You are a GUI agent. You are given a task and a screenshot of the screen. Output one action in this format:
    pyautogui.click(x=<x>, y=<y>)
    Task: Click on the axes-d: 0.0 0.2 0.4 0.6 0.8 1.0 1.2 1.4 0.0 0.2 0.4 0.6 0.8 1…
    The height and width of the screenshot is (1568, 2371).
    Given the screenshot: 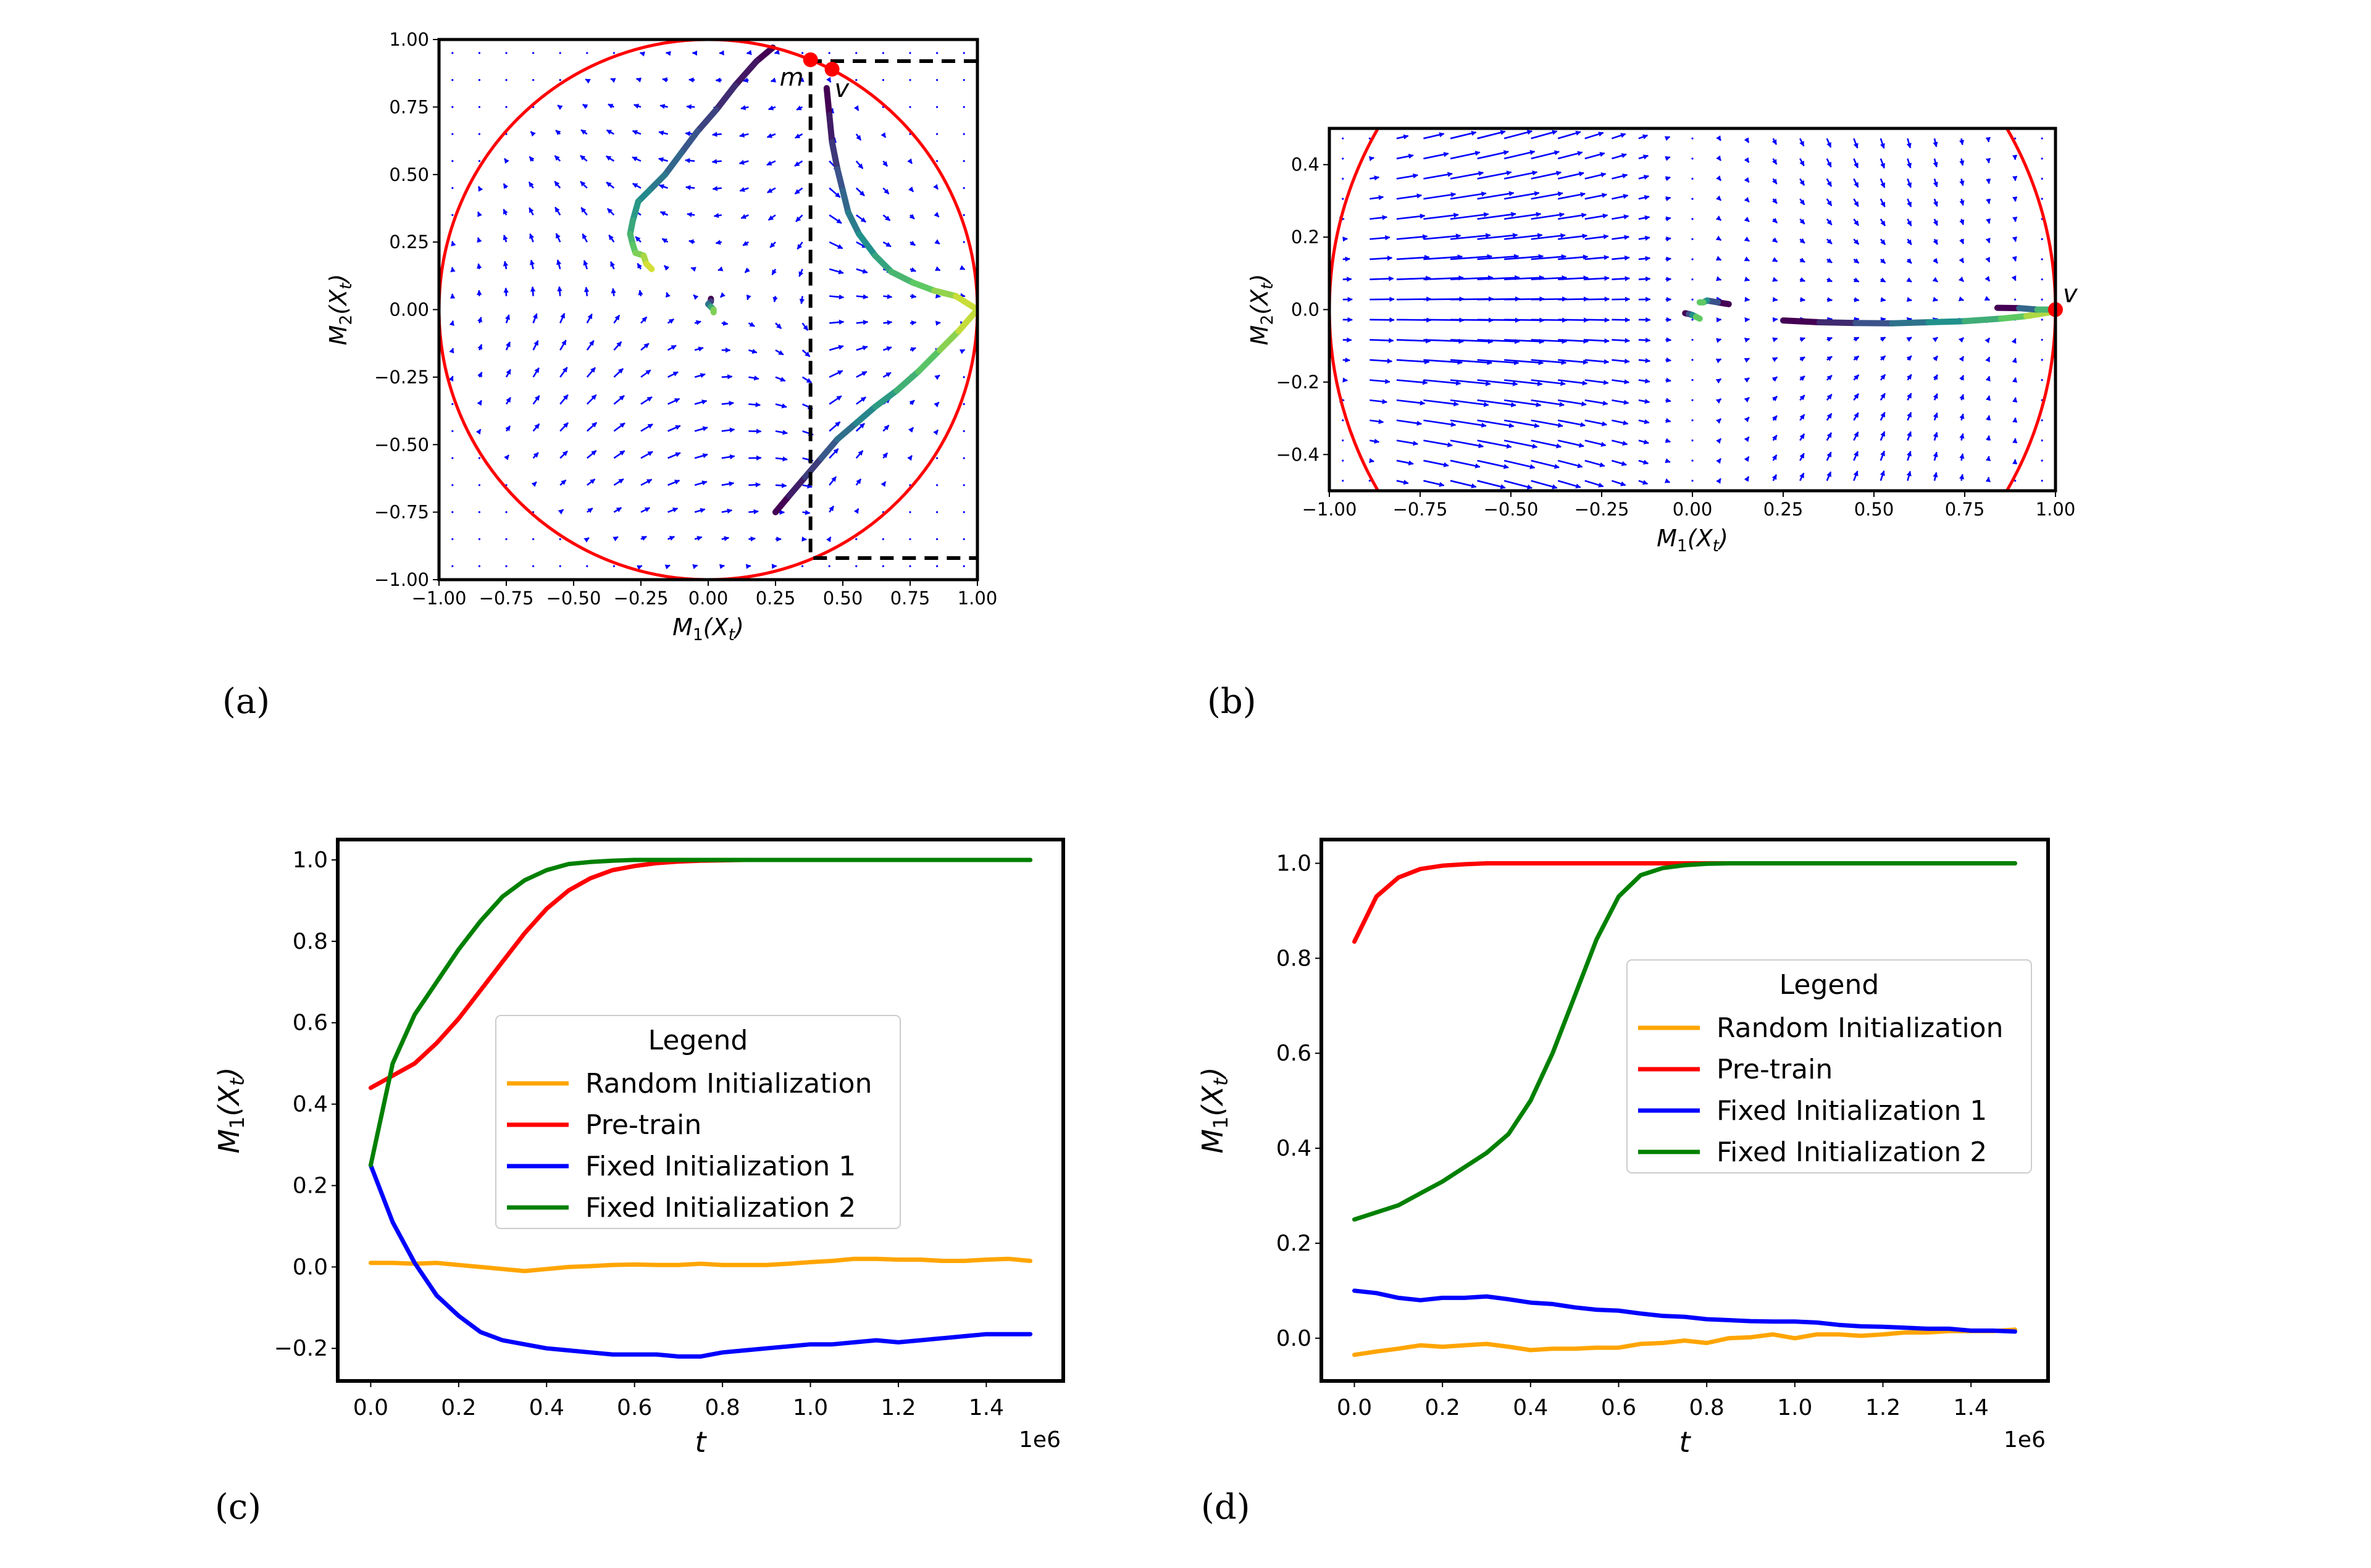 What is the action you would take?
    pyautogui.click(x=1623, y=1148)
    